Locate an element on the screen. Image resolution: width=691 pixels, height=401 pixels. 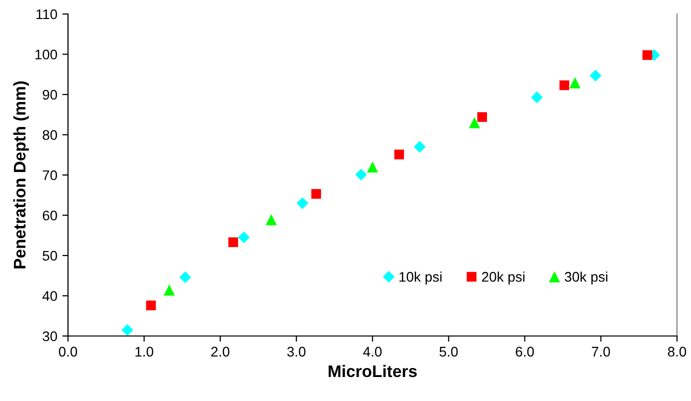
x-tick-label: 4.0 is located at coordinates (372, 351).